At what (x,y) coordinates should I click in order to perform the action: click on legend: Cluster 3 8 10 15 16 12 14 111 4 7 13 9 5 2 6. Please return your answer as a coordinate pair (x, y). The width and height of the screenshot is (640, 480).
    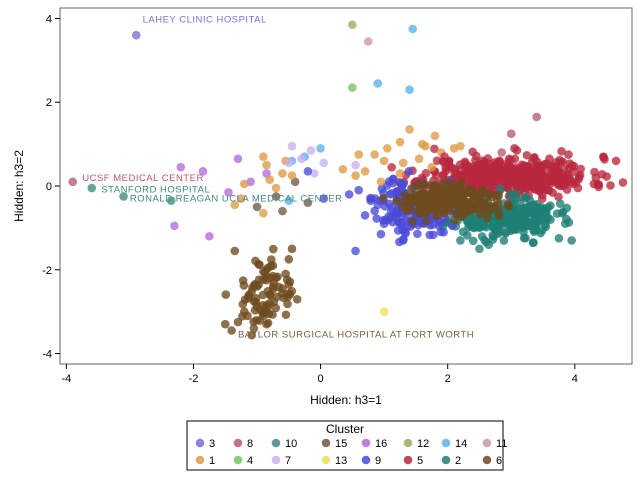
    Looking at the image, I should click on (346, 445).